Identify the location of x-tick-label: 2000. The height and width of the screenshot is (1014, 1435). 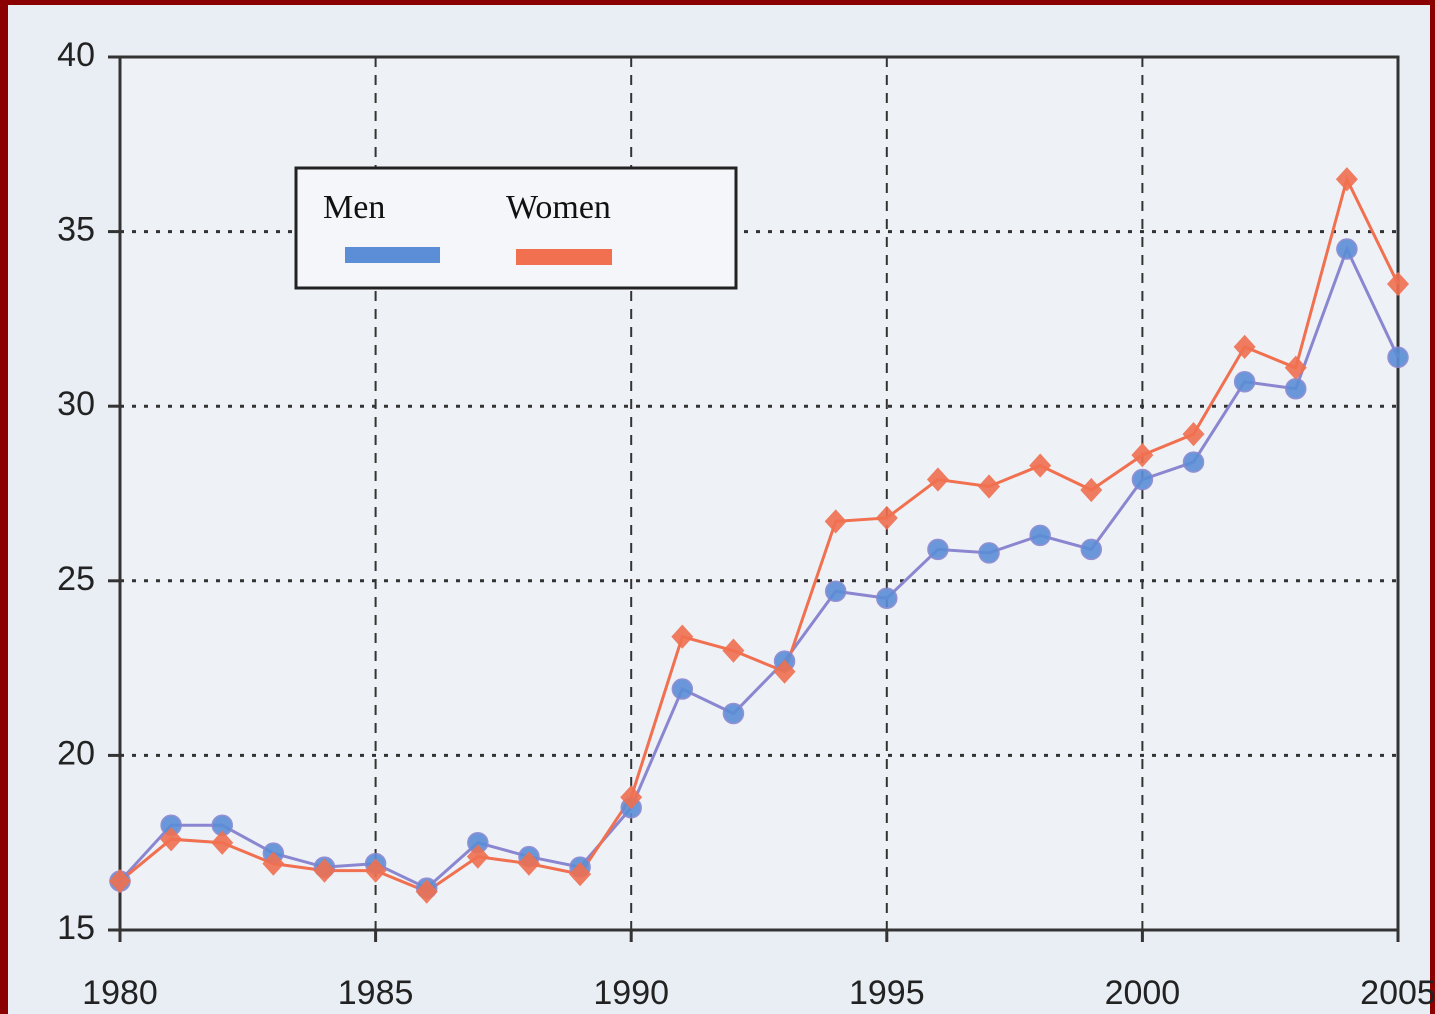
(1143, 993).